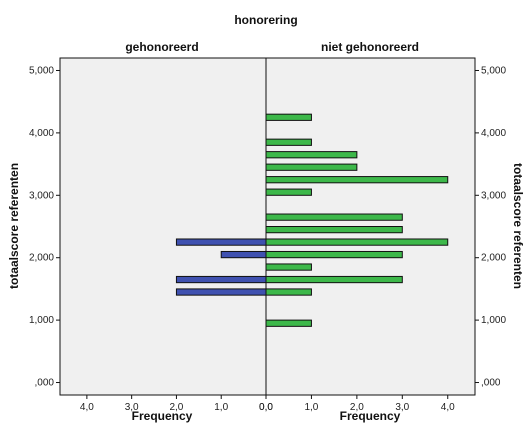 The height and width of the screenshot is (426, 524). What do you see at coordinates (87, 407) in the screenshot?
I see `x-tick-label-left: 4,0` at bounding box center [87, 407].